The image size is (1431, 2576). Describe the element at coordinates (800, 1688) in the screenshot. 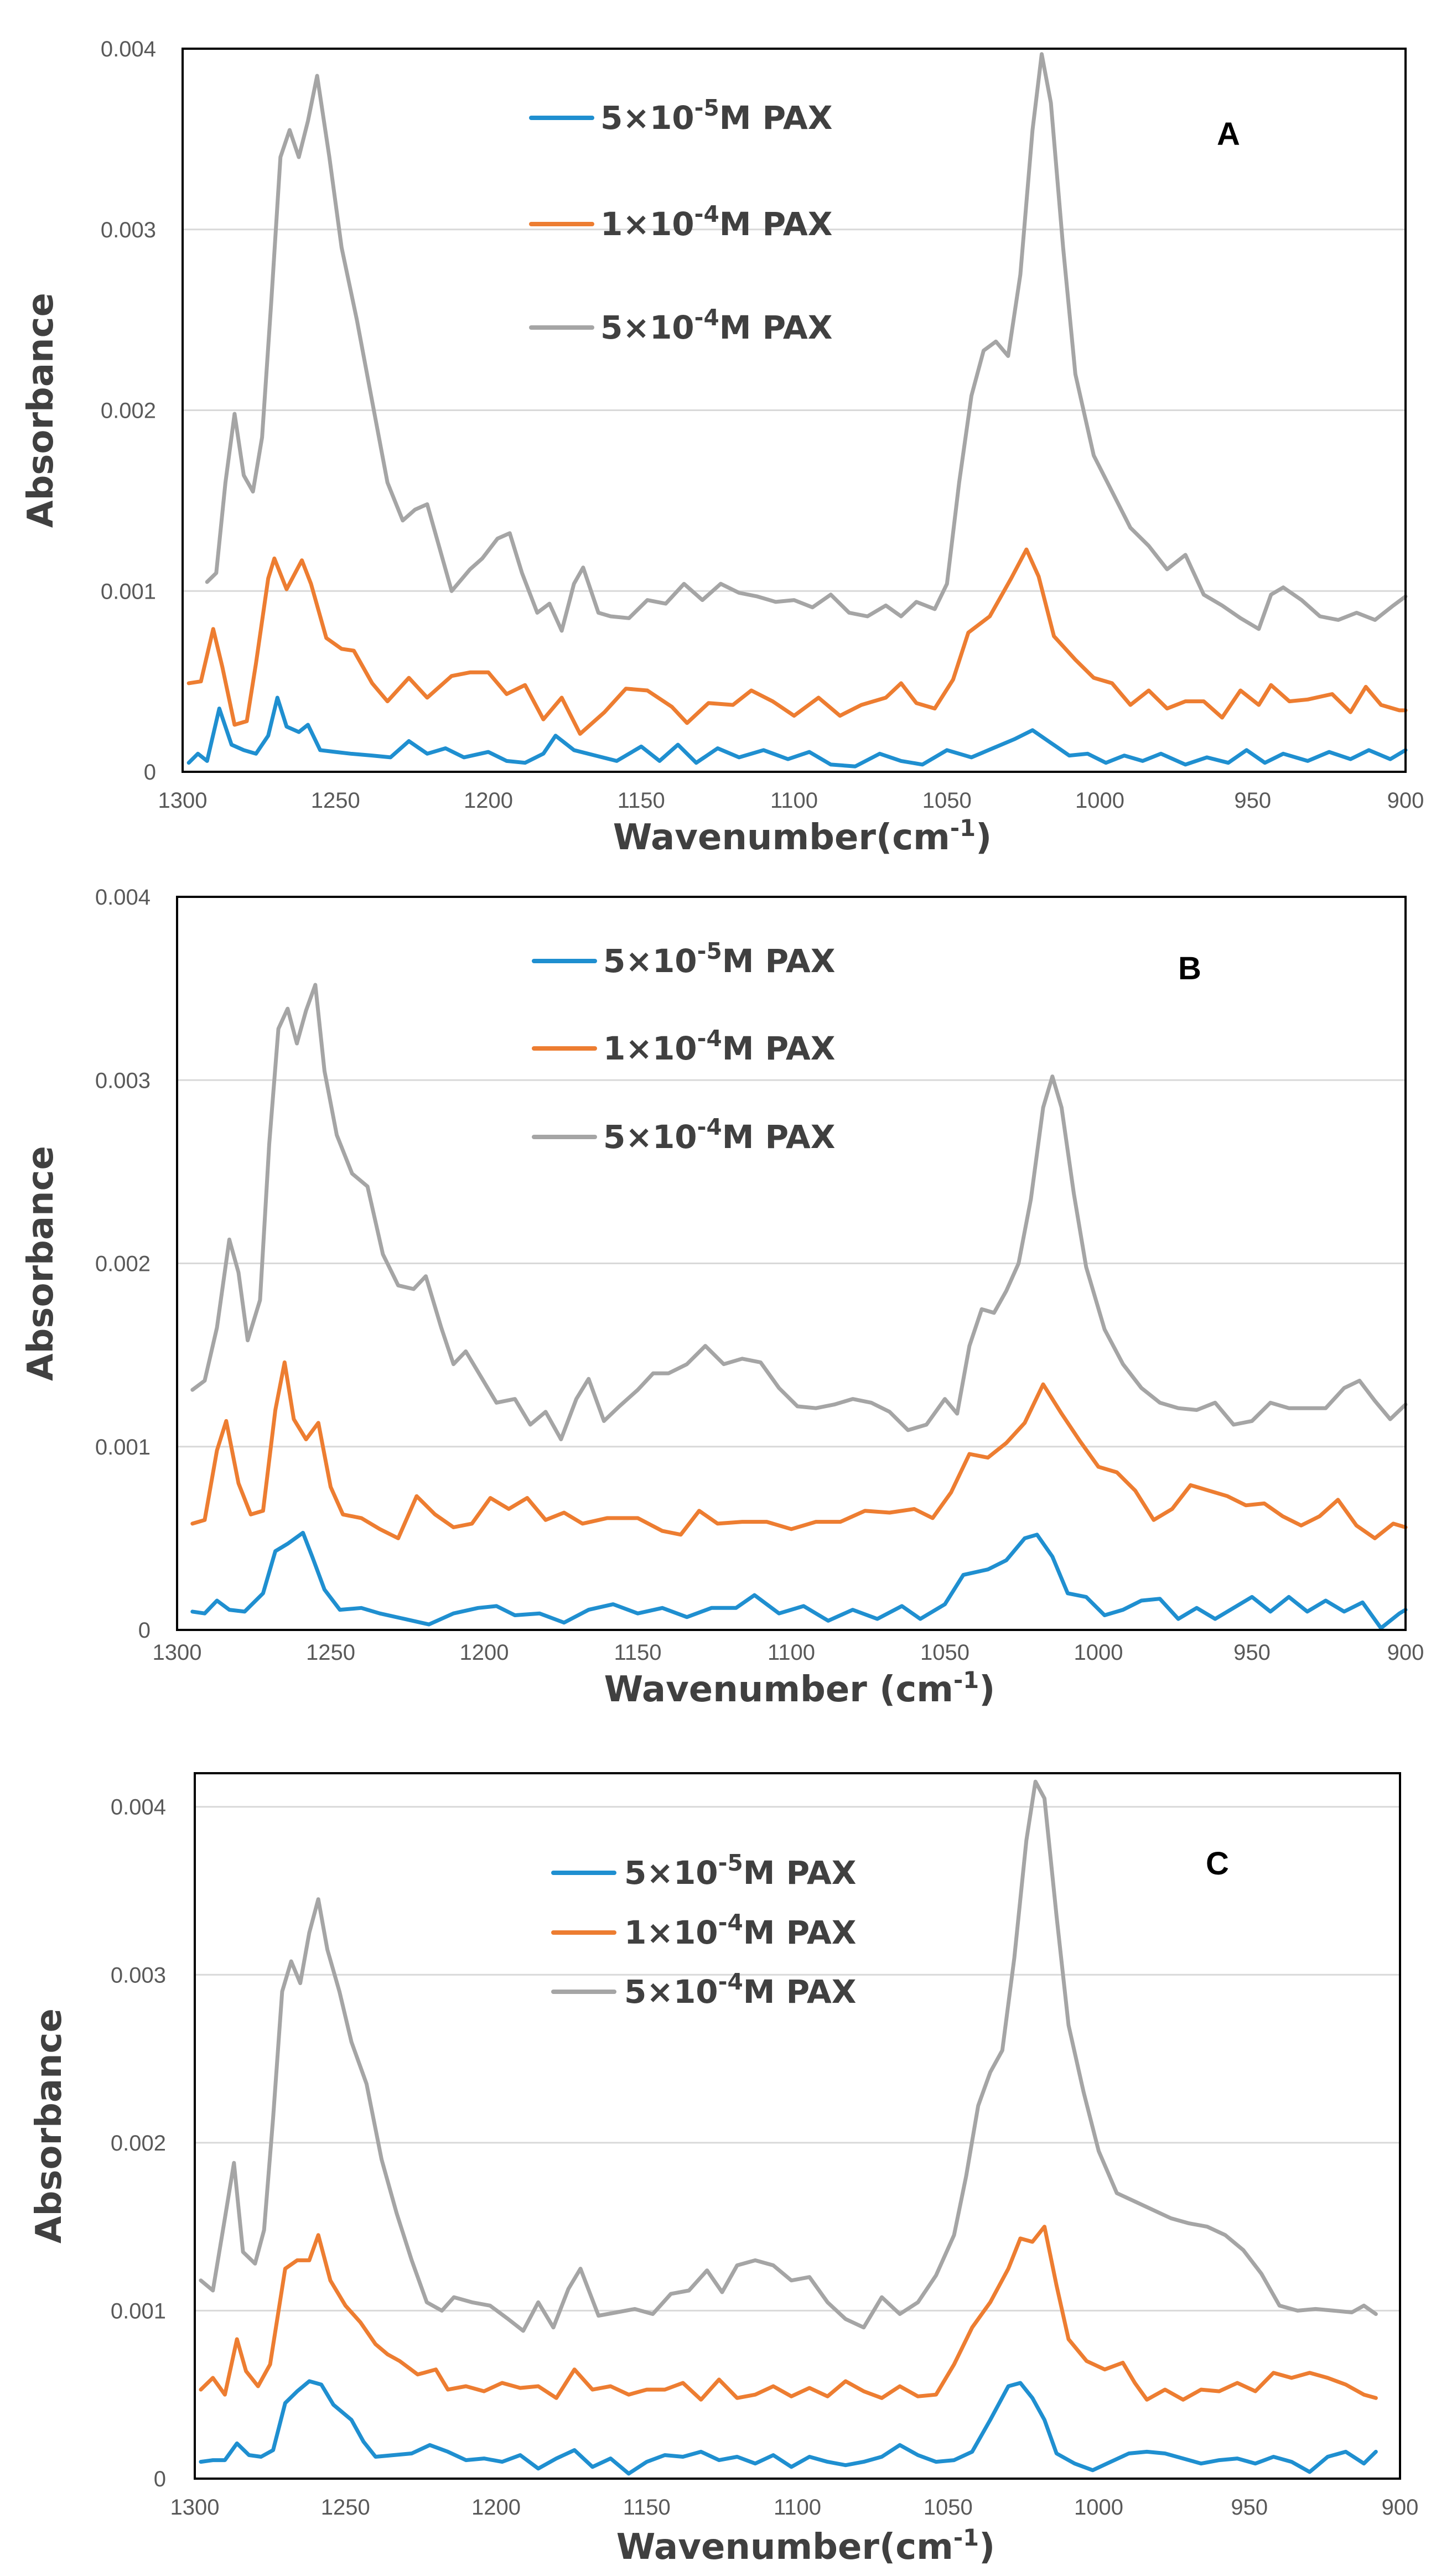

I see `x-axis-title: Wavenumber (cm-1)` at that location.